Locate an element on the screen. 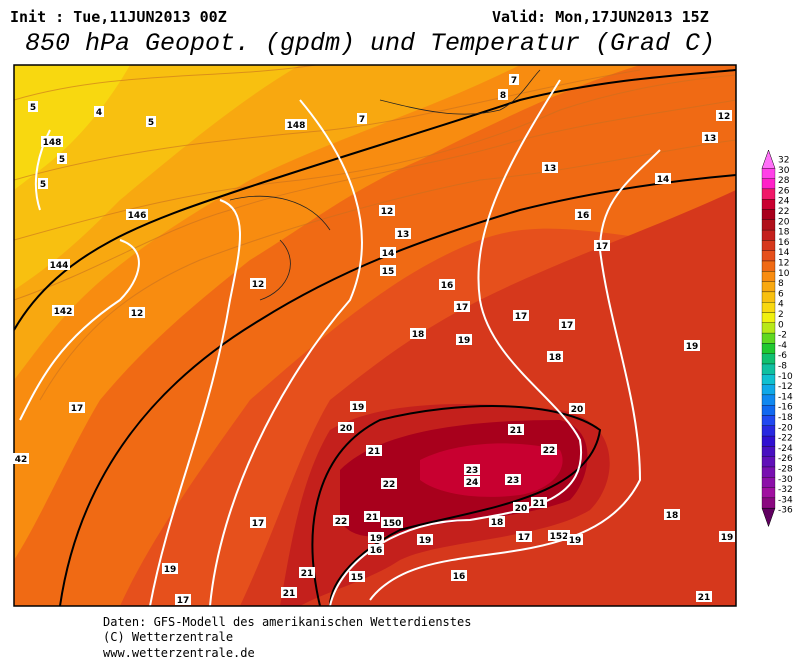  footer-line: www.wetterzentrale.de is located at coordinates (179, 653).